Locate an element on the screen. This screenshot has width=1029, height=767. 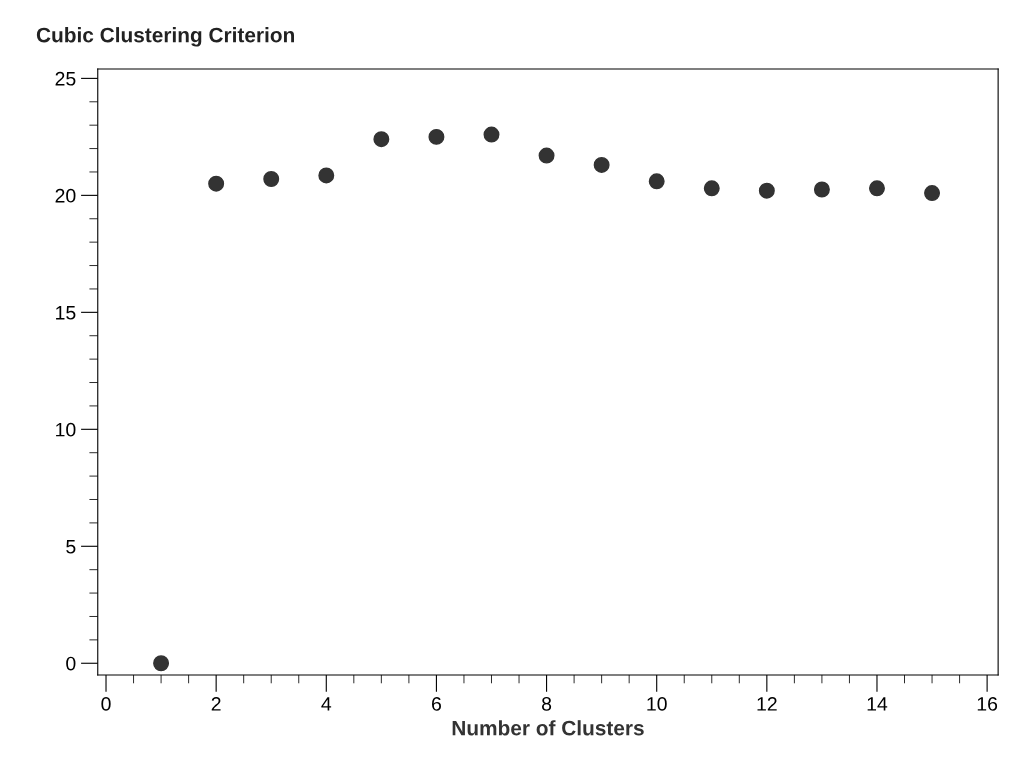
y-tick-label: 0 is located at coordinates (71, 663).